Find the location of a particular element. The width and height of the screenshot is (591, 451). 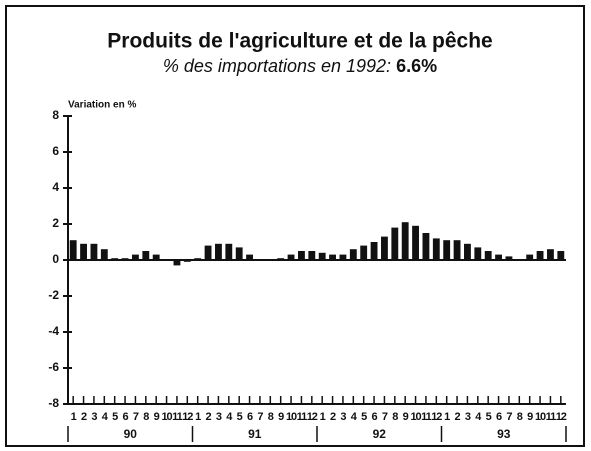

y-tick-label: 6 is located at coordinates (55, 151).